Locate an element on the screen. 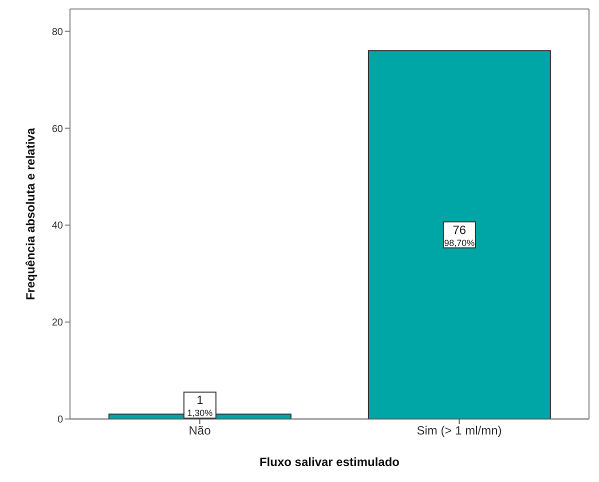  y-tick-label: 80 is located at coordinates (58, 32).